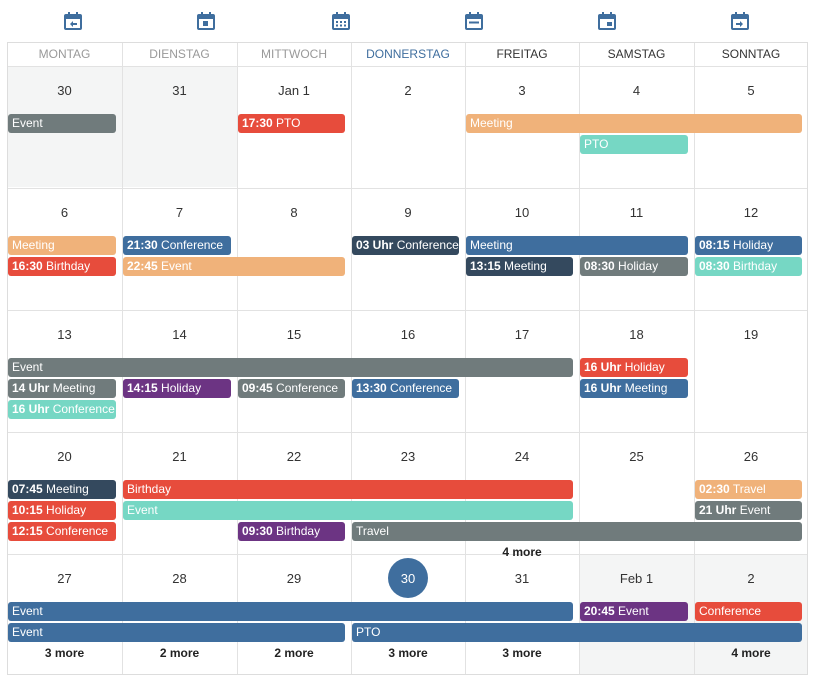 The image size is (835, 689). Describe the element at coordinates (751, 90) in the screenshot. I see `day-number: 5` at that location.